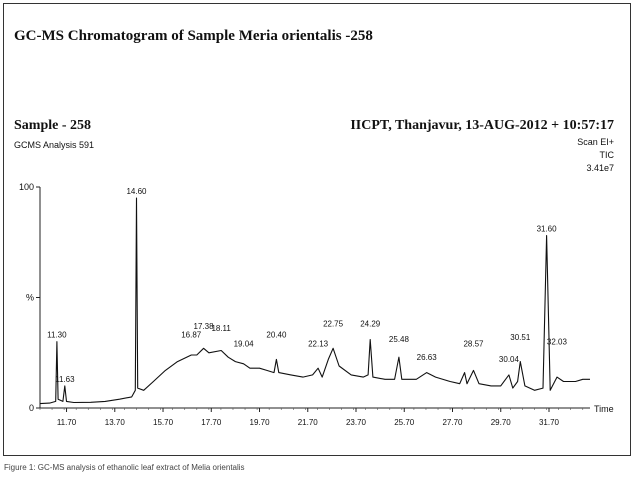  Describe the element at coordinates (191, 335) in the screenshot. I see `peak-label: 16.87` at that location.